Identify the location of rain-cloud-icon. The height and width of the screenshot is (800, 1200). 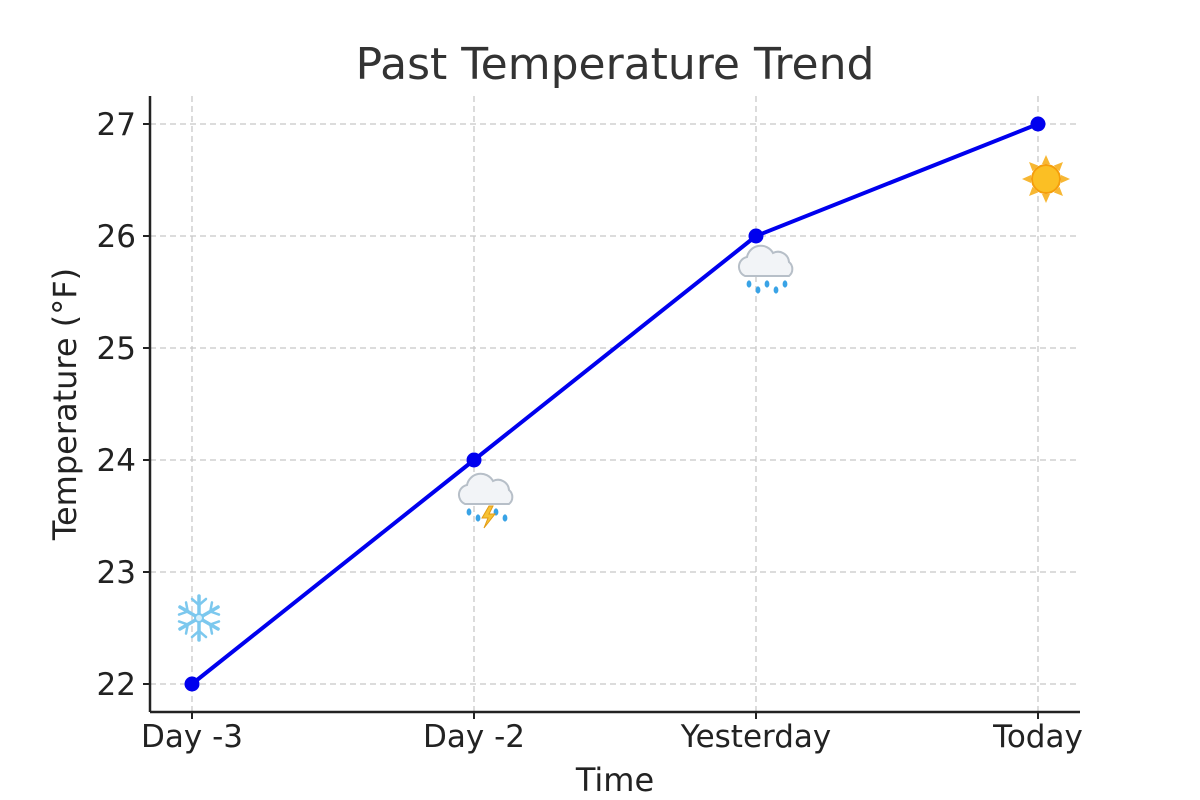
(765, 269).